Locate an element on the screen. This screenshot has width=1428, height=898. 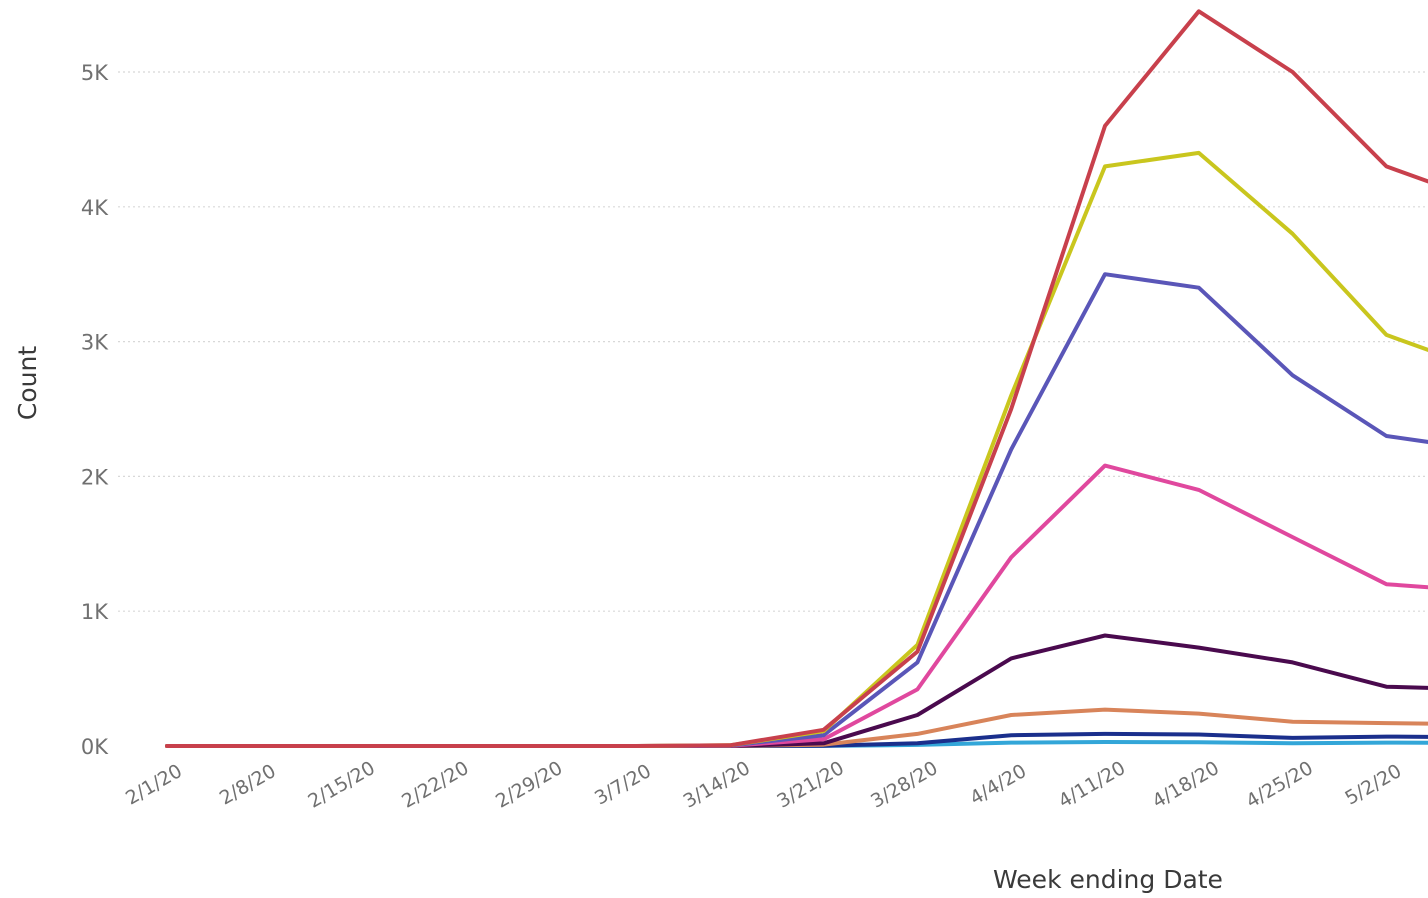
y-tick-label: 5K is located at coordinates (95, 73).